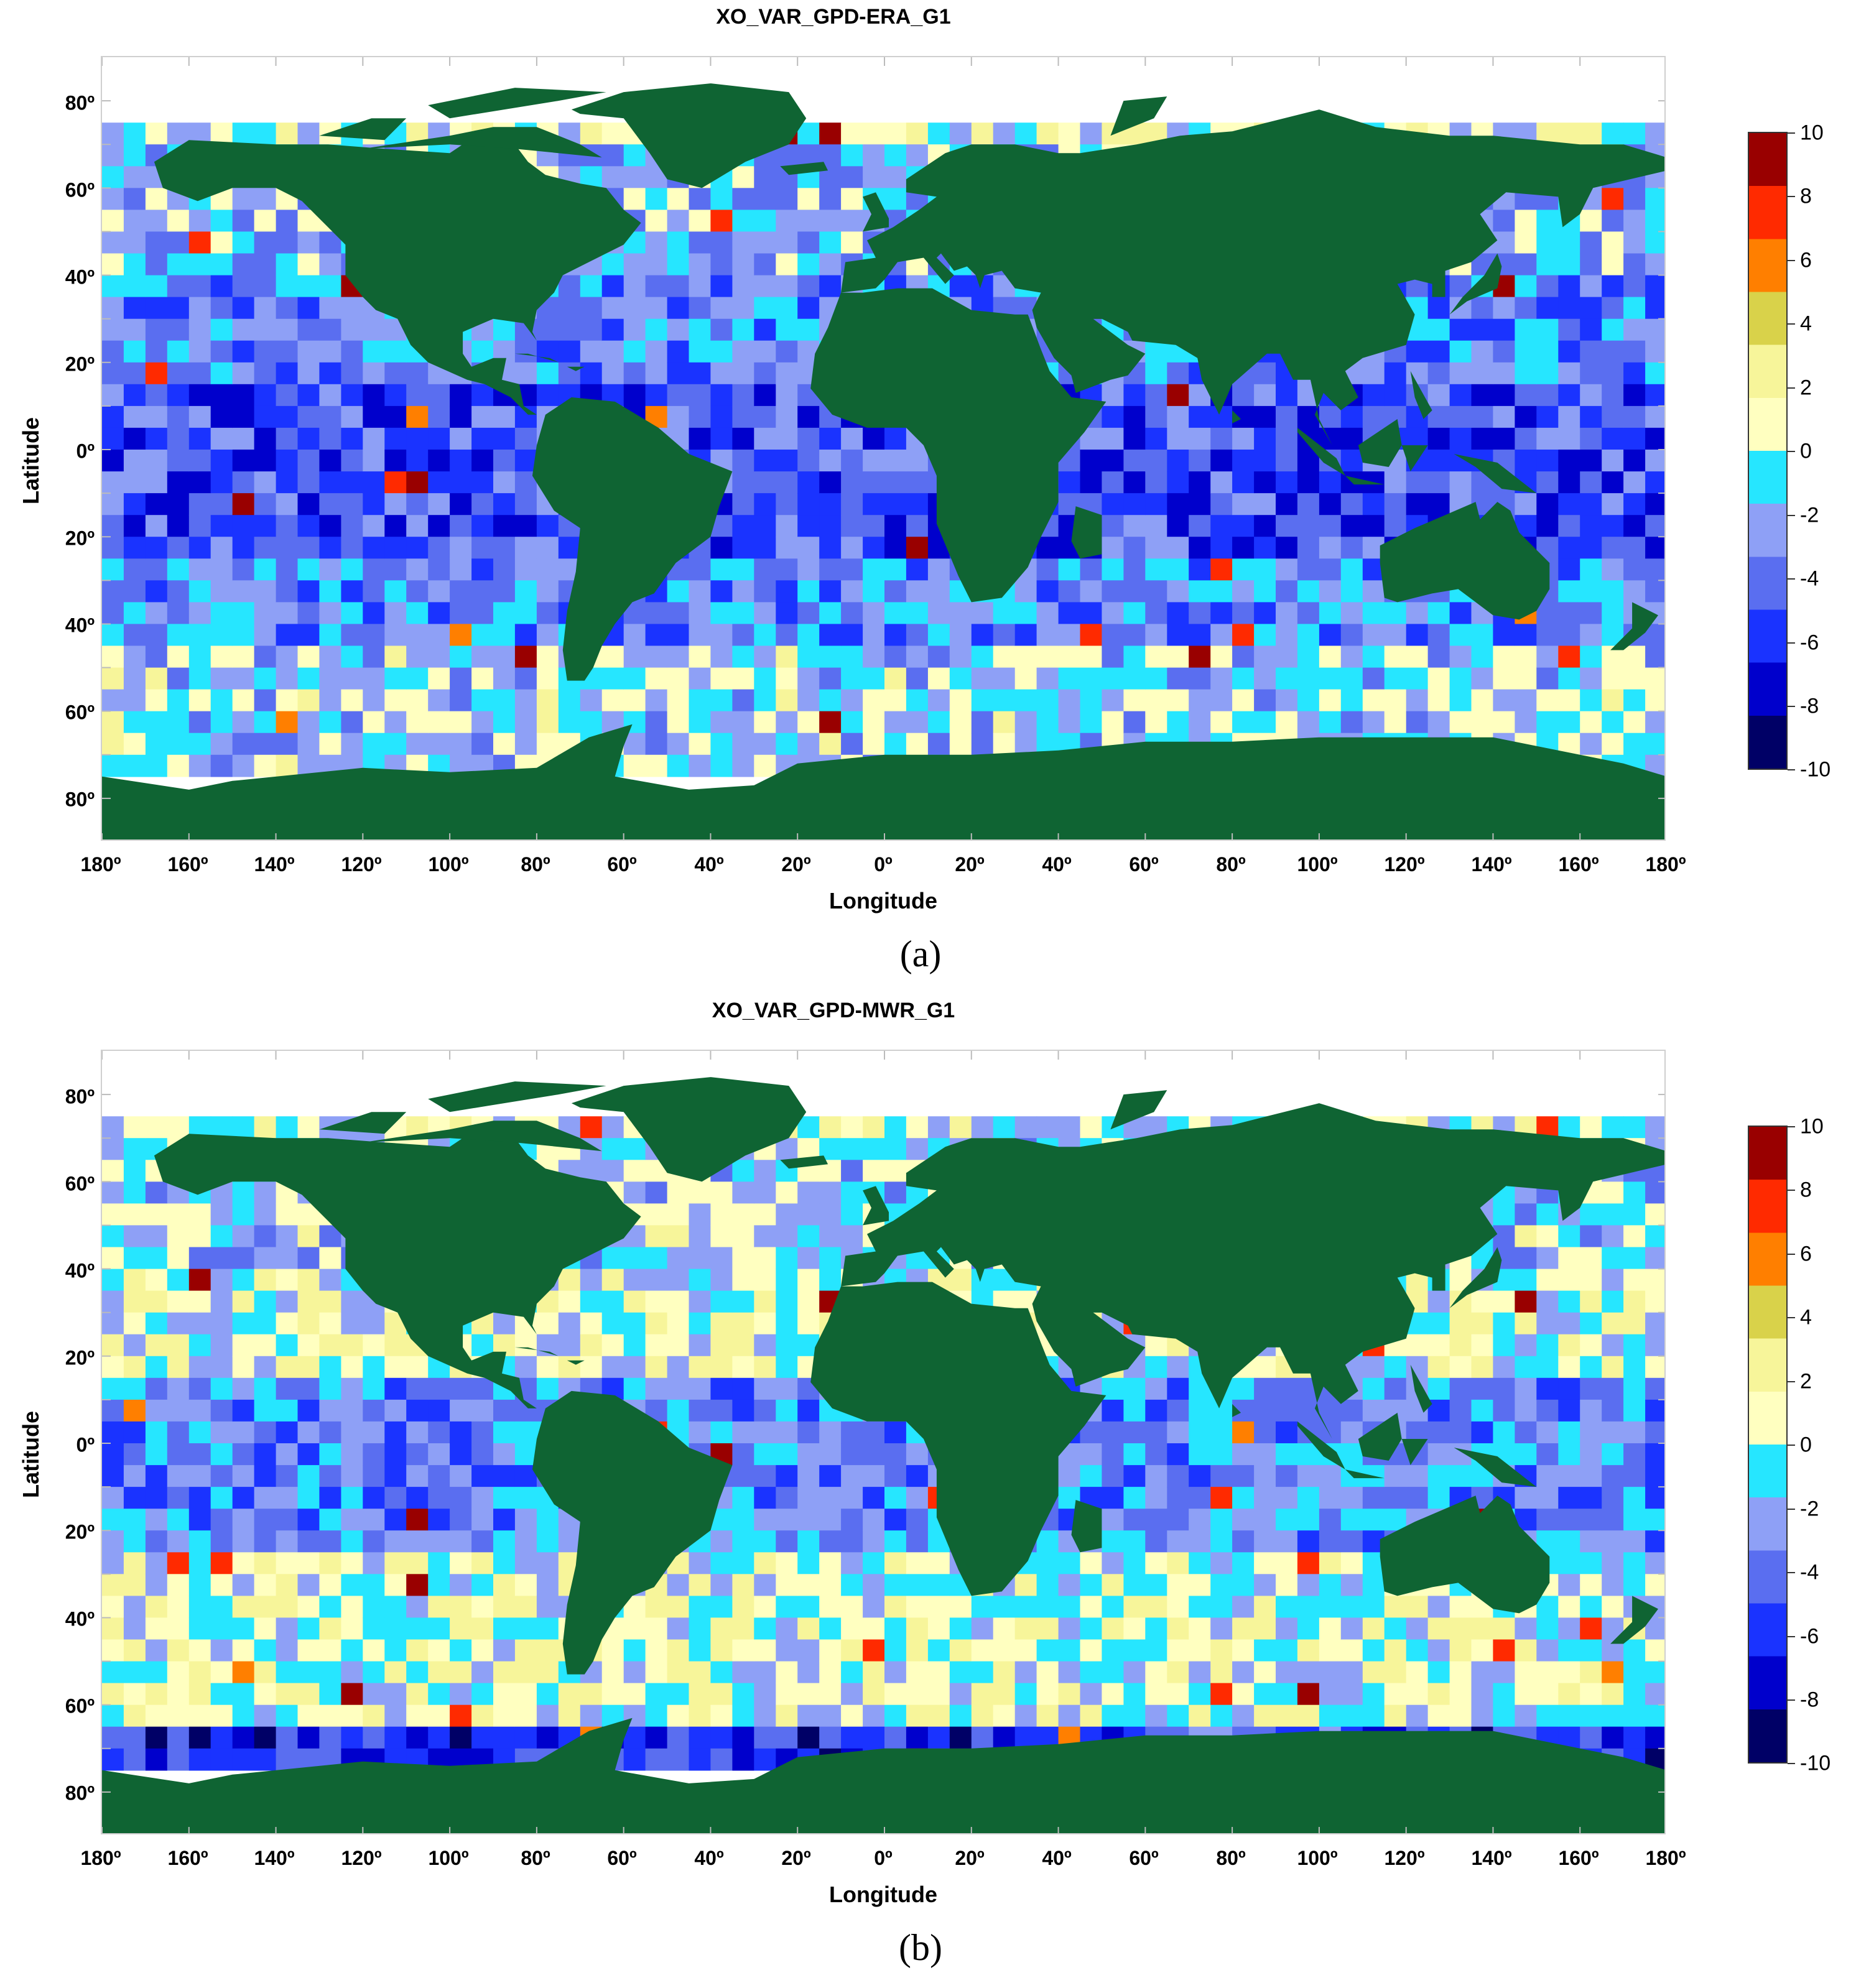 The width and height of the screenshot is (1856, 1988). Describe the element at coordinates (85, 1444) in the screenshot. I see `y-tick-label: 0º` at that location.